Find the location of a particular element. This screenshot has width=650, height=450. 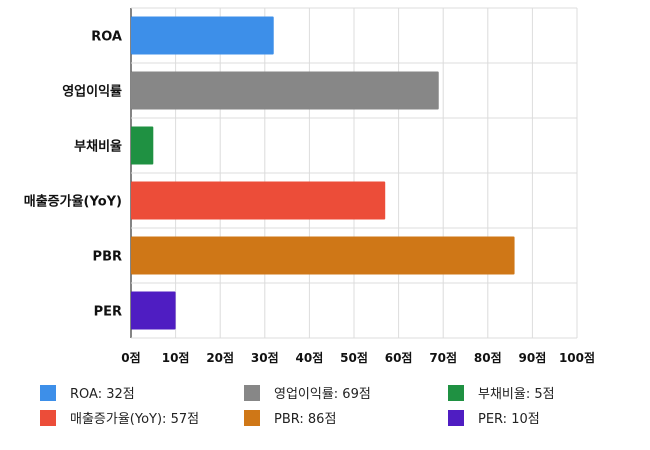

category-label: 부채비율 is located at coordinates (98, 147).